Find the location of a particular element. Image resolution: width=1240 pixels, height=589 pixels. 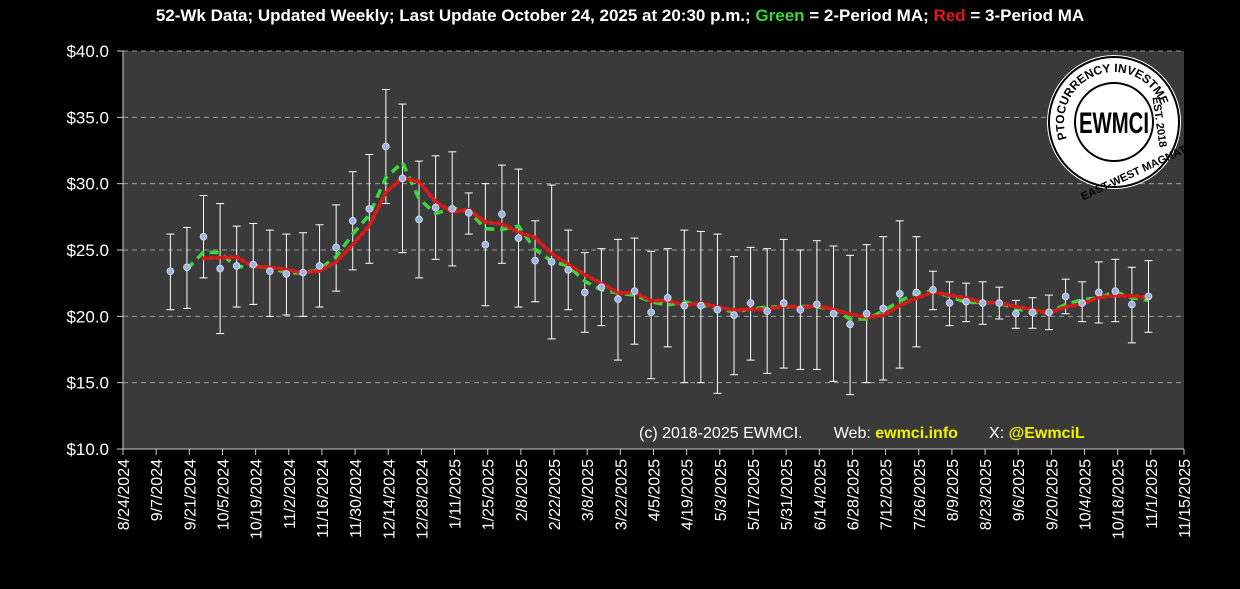

logo-inner-ring is located at coordinates (1114, 122).